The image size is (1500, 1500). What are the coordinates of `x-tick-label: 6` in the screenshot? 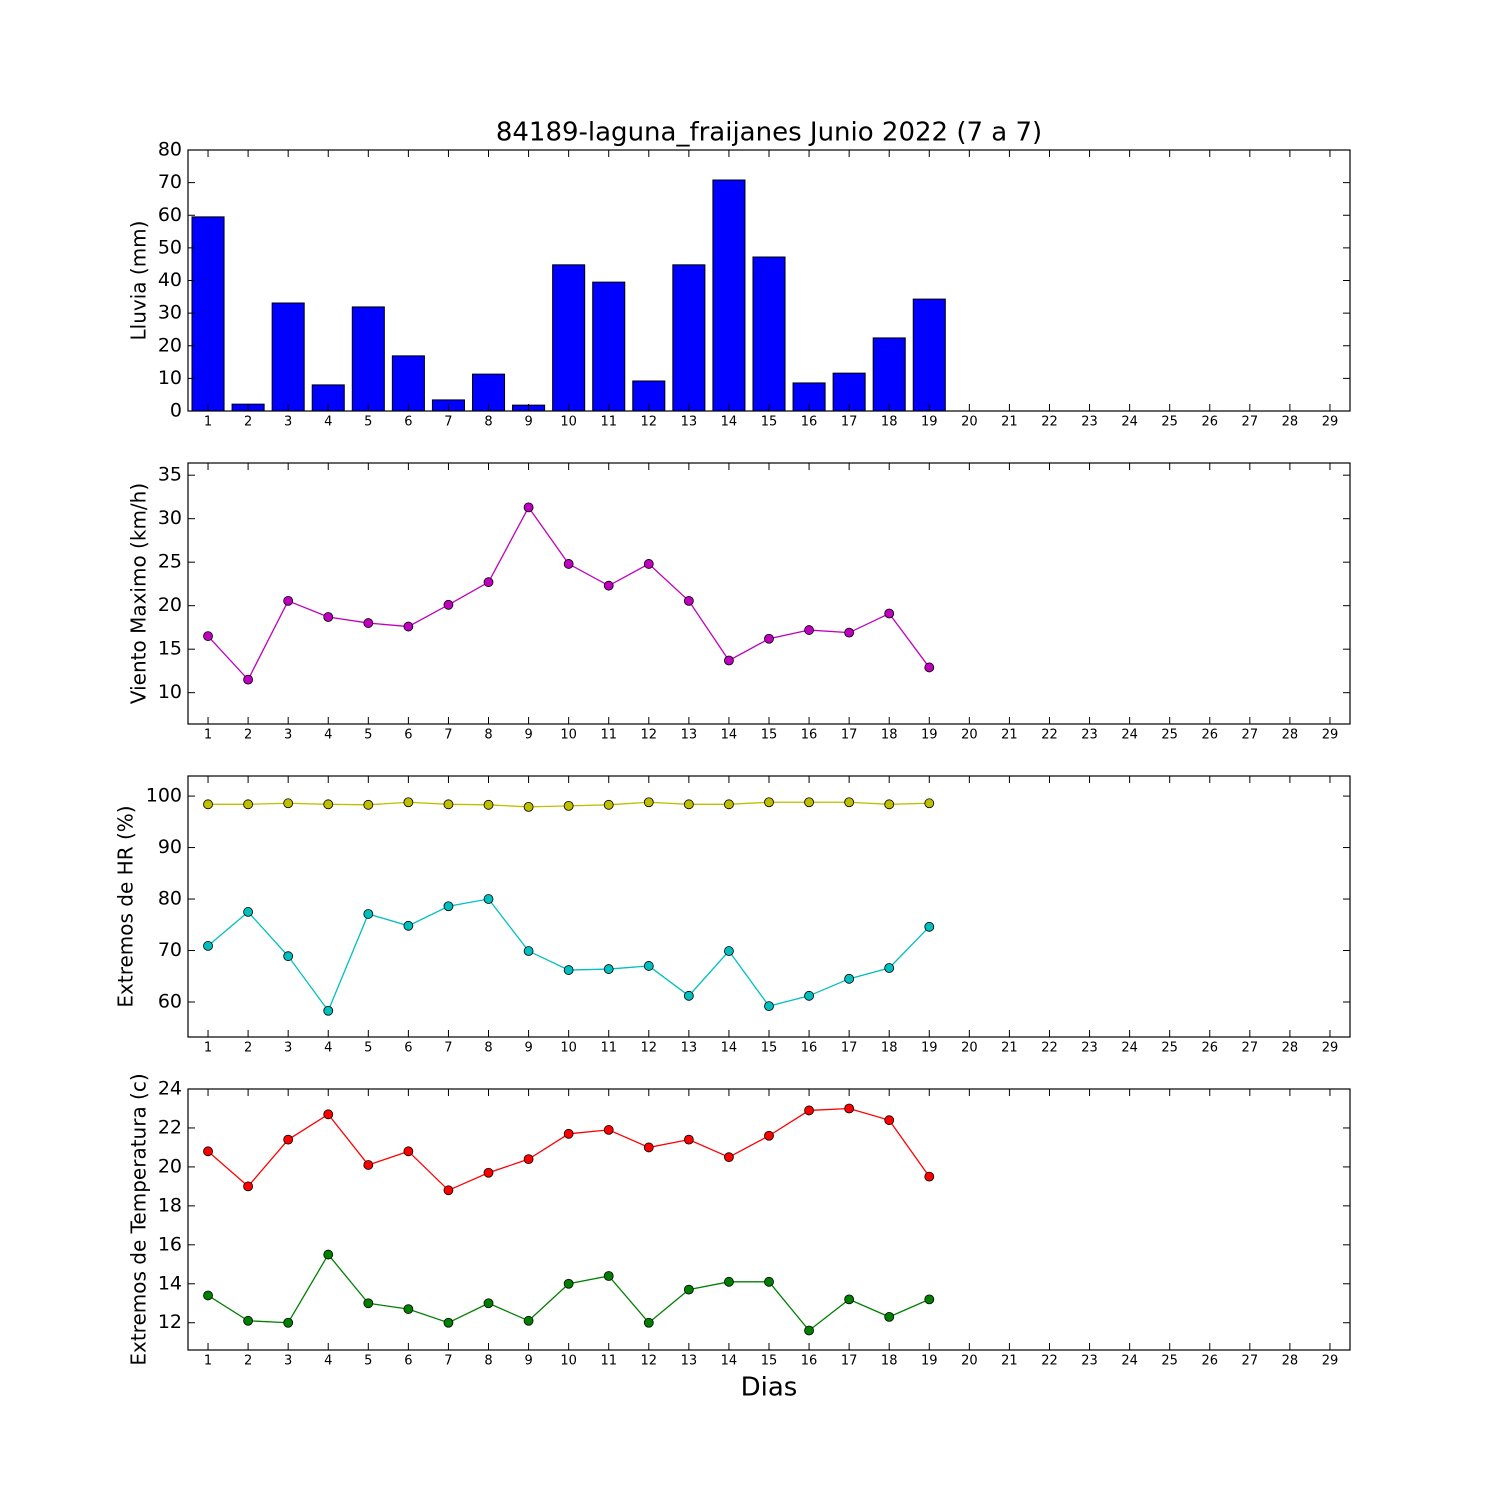 It's located at (408, 1048).